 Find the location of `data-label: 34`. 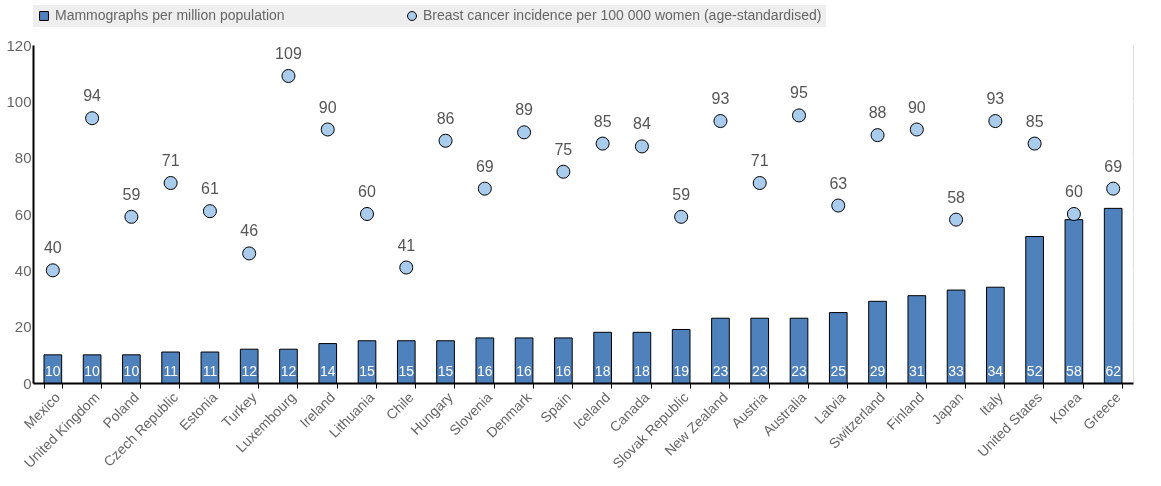

data-label: 34 is located at coordinates (995, 371).